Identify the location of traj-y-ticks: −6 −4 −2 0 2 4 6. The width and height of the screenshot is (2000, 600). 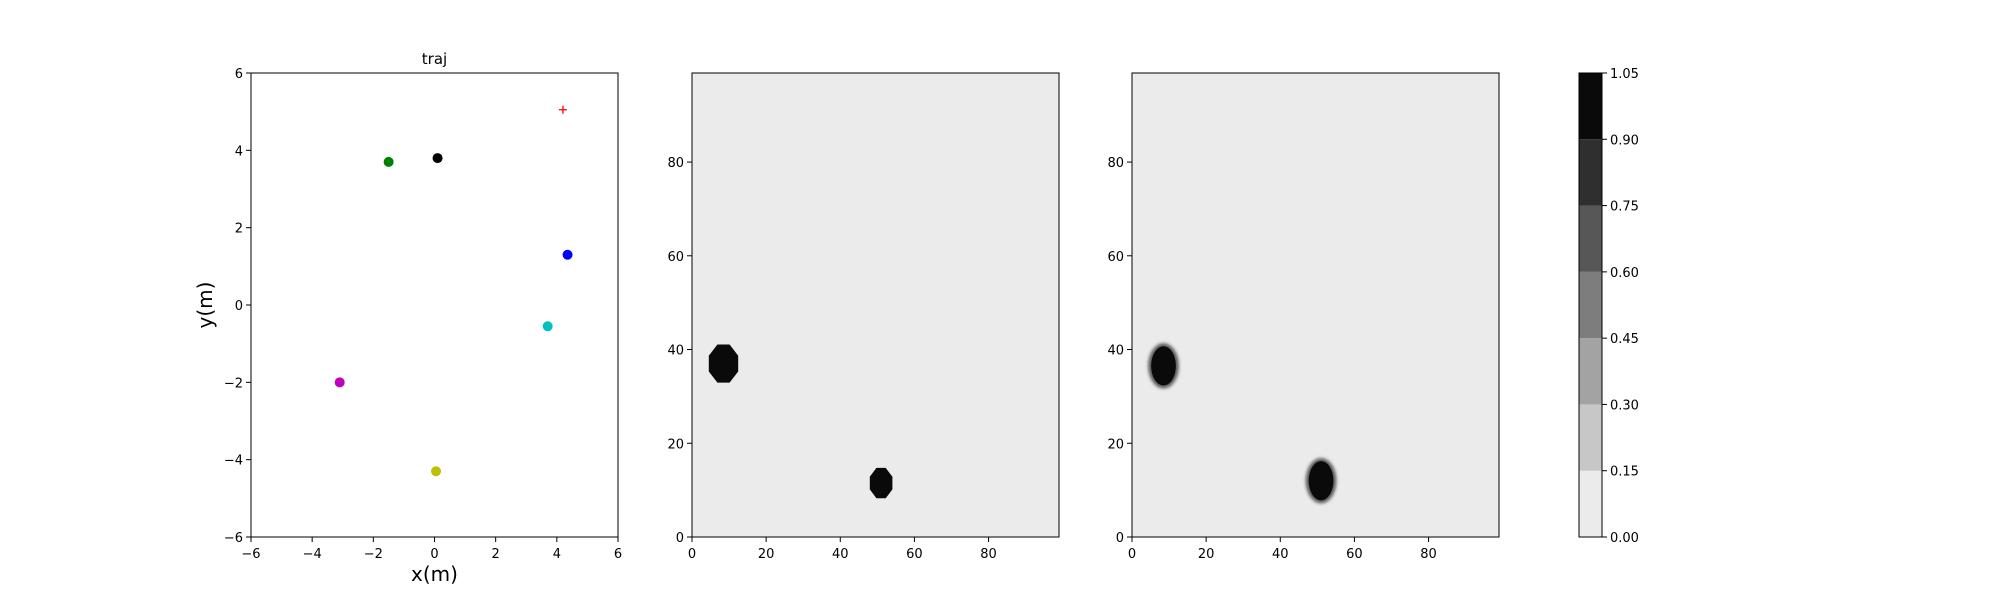
(237, 306).